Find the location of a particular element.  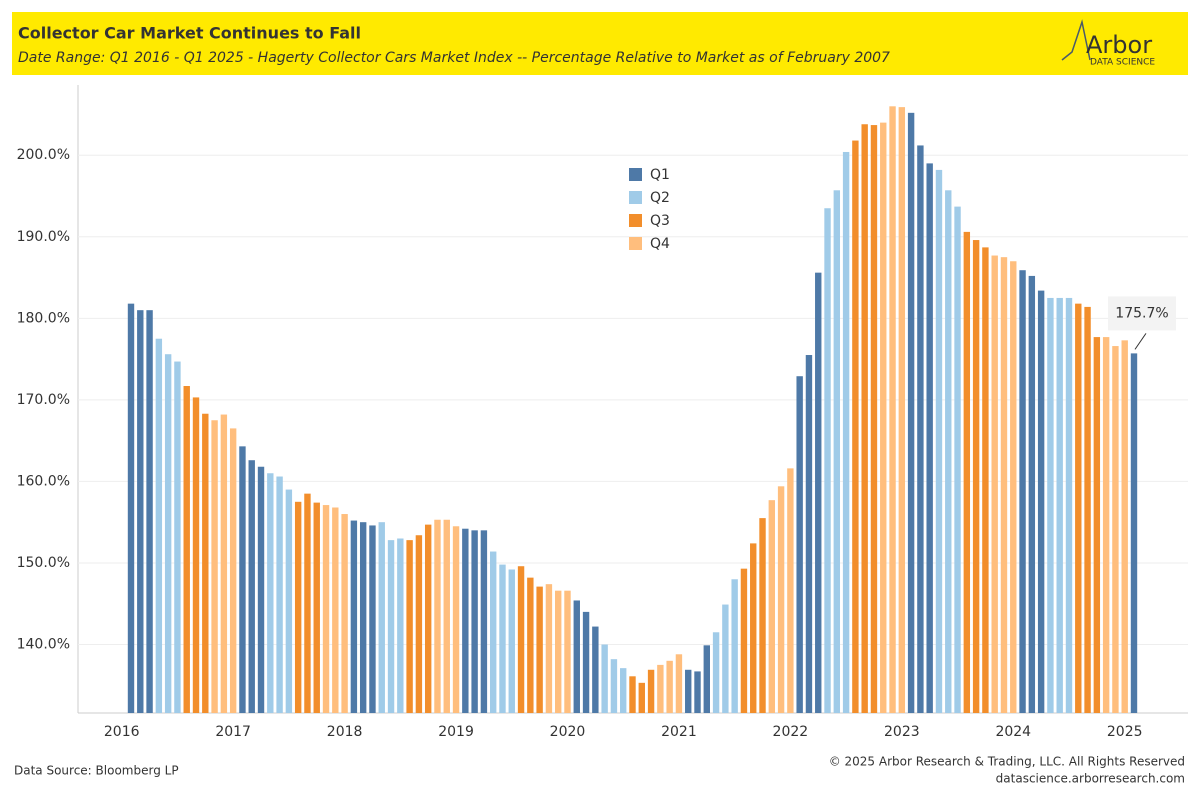

y-tick-label: 180.0% is located at coordinates (43, 318).